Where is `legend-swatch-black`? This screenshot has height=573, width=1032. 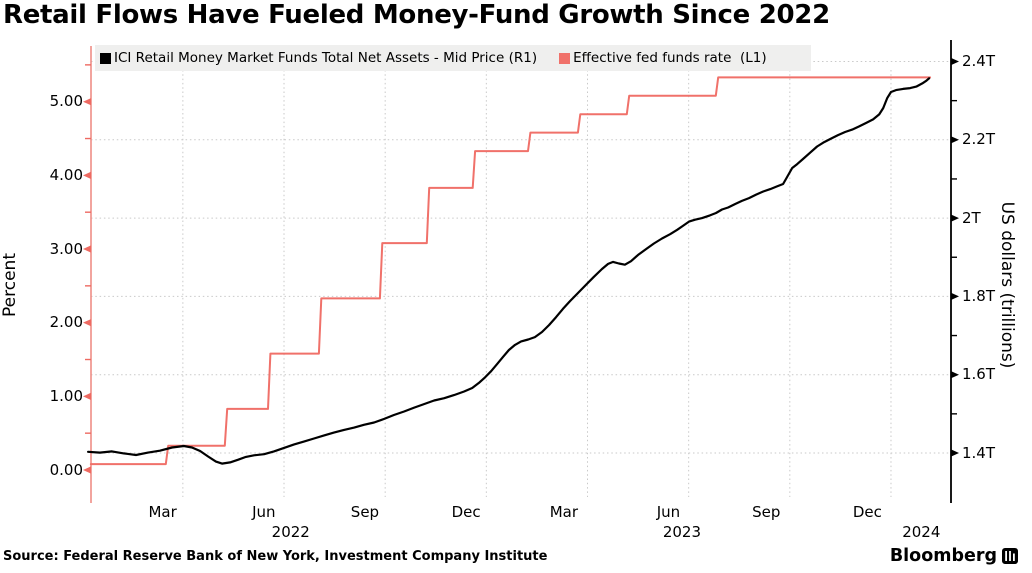
legend-swatch-black is located at coordinates (105, 58).